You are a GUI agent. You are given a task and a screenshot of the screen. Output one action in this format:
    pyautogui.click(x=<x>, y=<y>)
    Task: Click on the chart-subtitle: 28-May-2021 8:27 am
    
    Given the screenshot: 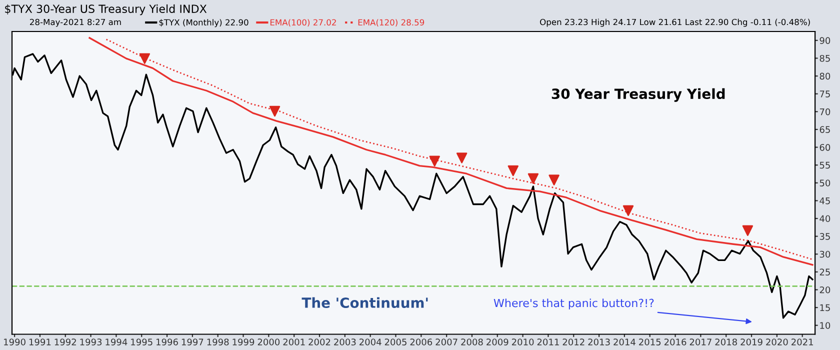 What is the action you would take?
    pyautogui.click(x=75, y=22)
    